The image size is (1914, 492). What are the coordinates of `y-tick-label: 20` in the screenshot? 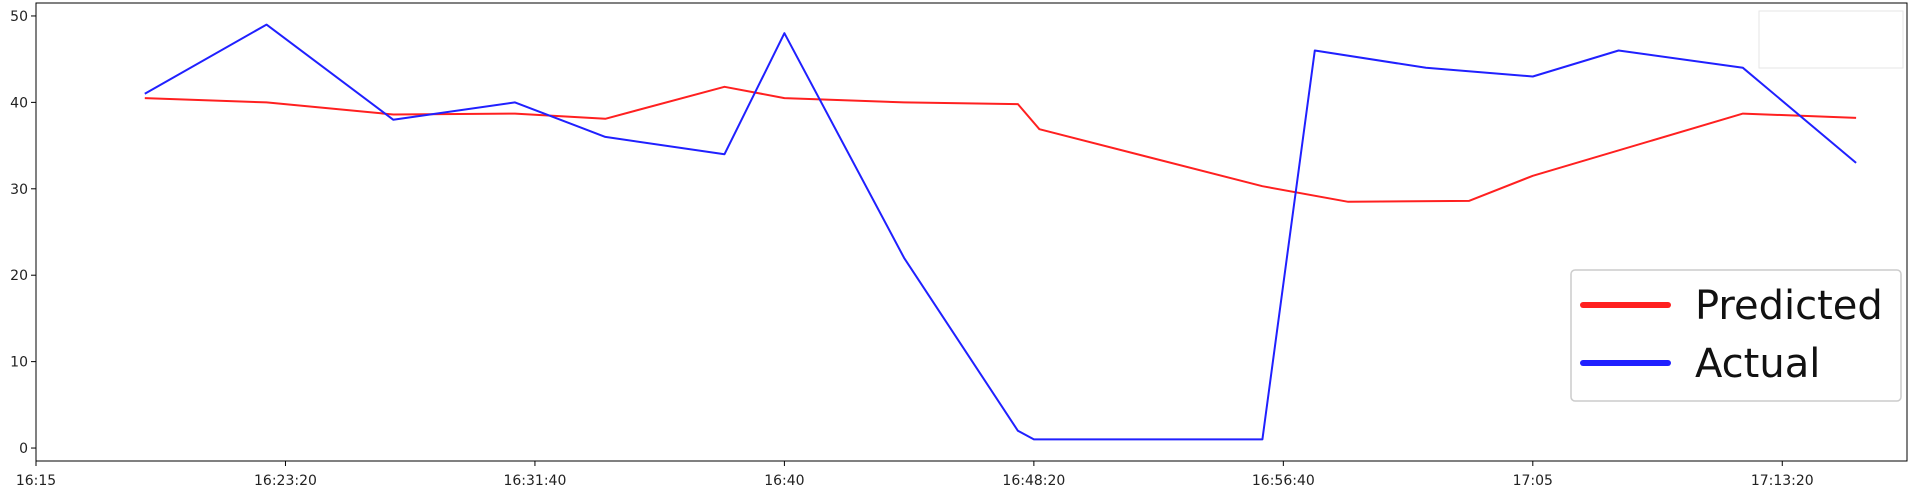 It's located at (19, 276).